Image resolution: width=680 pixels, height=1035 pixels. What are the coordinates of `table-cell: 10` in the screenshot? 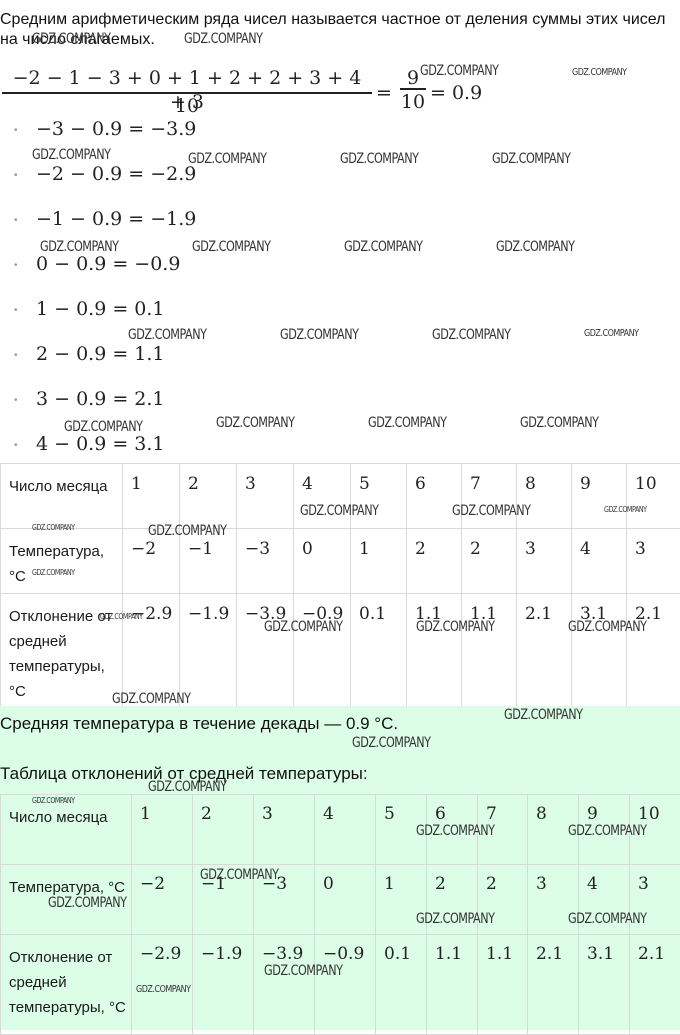 It's located at (653, 496).